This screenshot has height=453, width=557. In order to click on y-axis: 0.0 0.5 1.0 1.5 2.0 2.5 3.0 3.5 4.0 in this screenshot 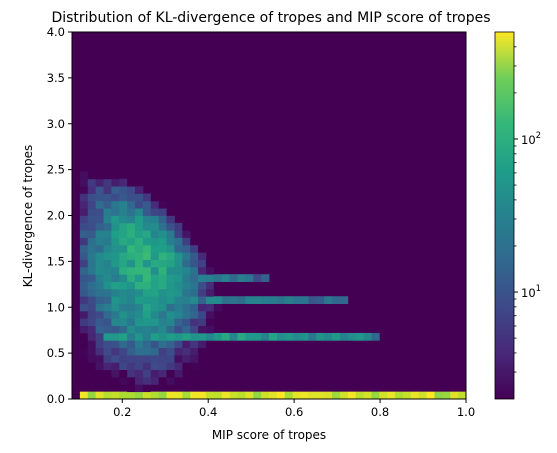, I will do `click(59, 215)`.